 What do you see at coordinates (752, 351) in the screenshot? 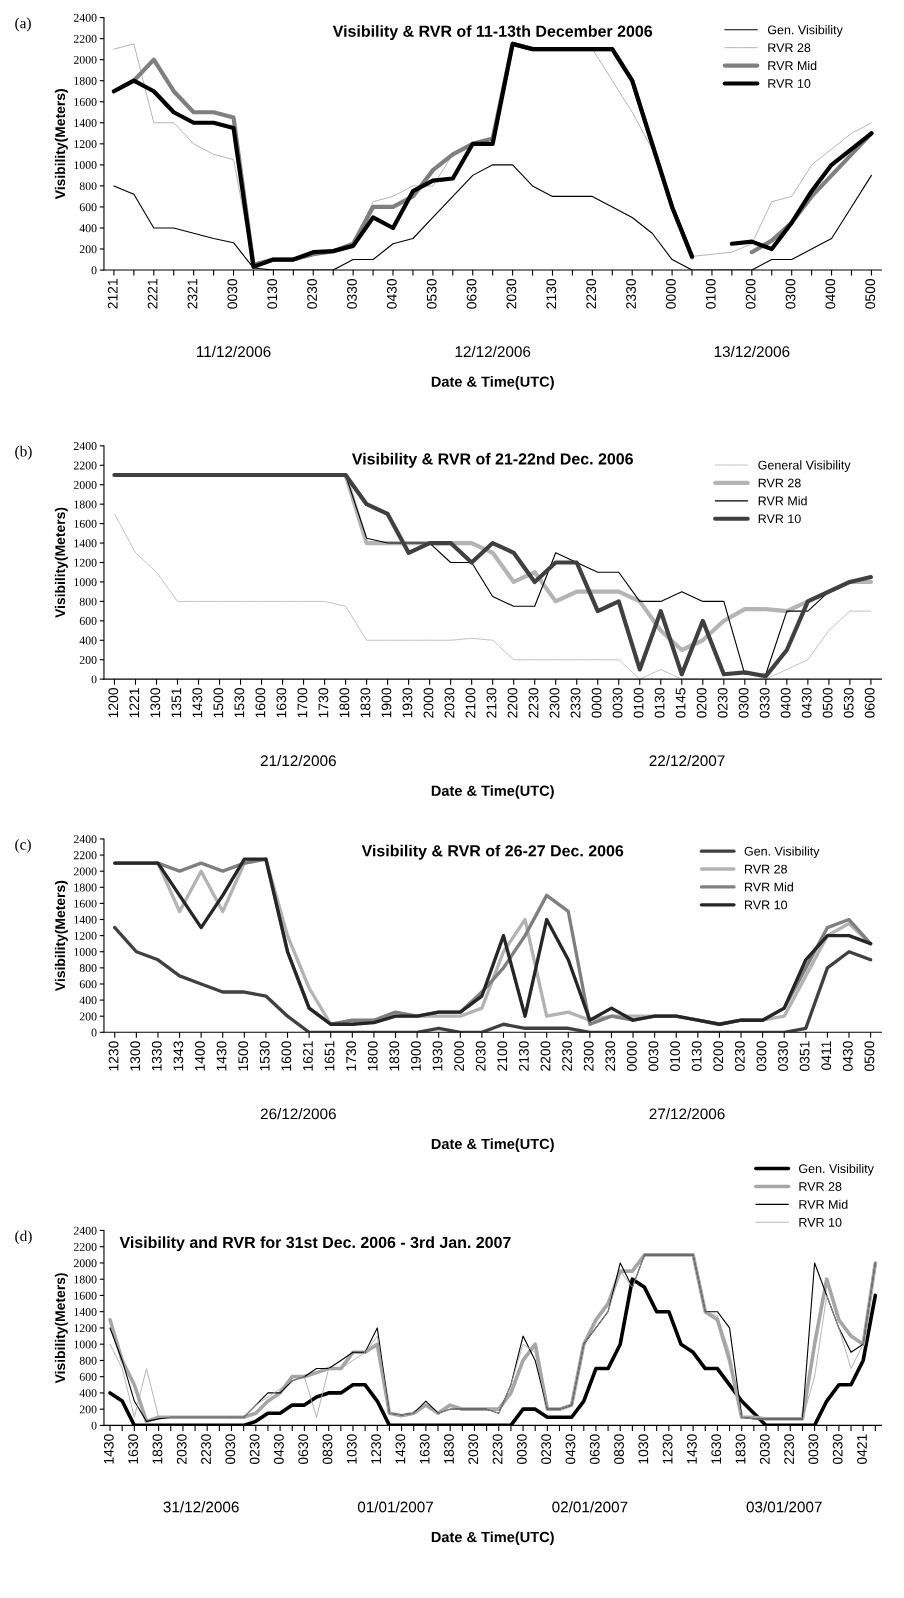
I see `text: 13/12/2006` at bounding box center [752, 351].